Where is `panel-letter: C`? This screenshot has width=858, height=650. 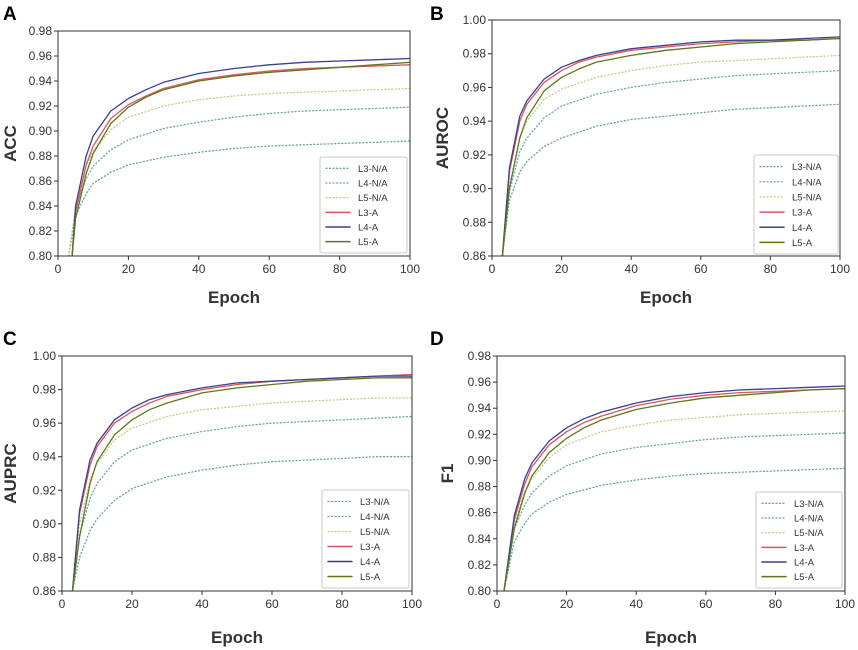 panel-letter: C is located at coordinates (10, 339).